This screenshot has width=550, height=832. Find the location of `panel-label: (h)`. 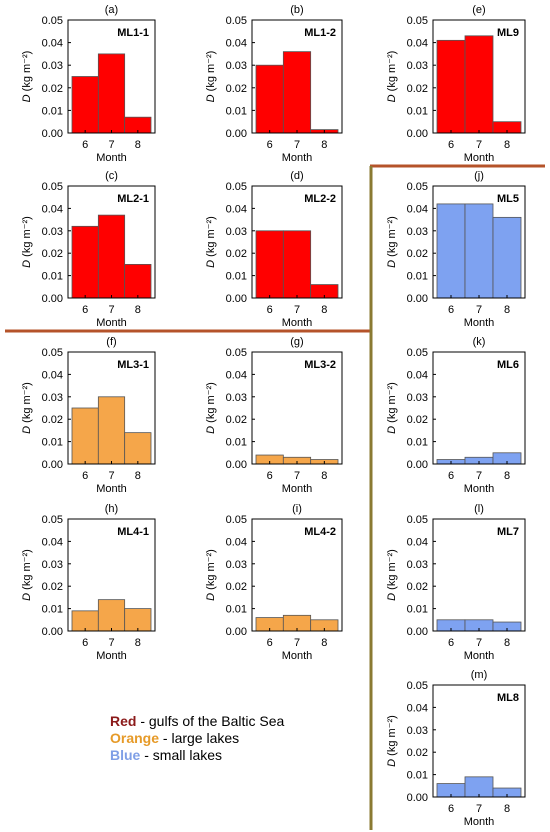

panel-label: (h) is located at coordinates (111, 509).